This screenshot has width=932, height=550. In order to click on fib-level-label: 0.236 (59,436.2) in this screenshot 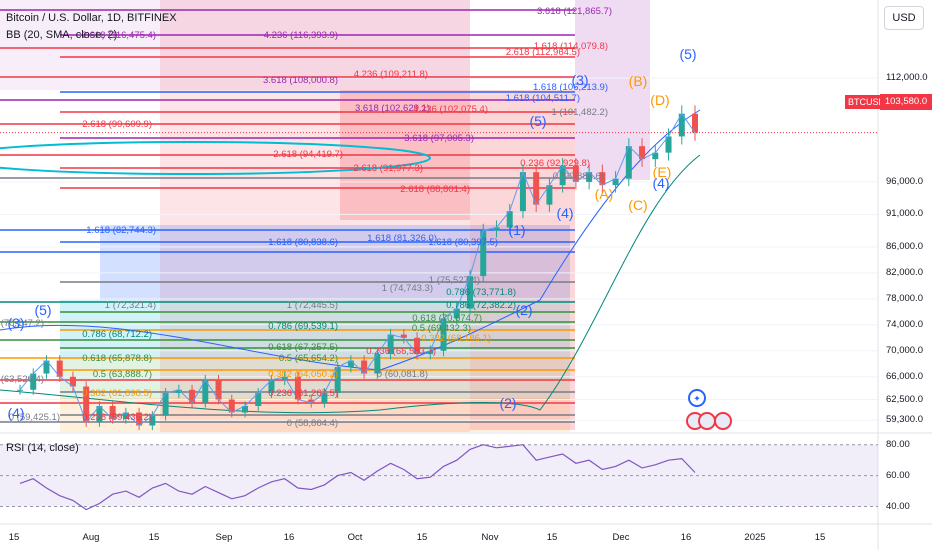, I will do `click(117, 417)`.